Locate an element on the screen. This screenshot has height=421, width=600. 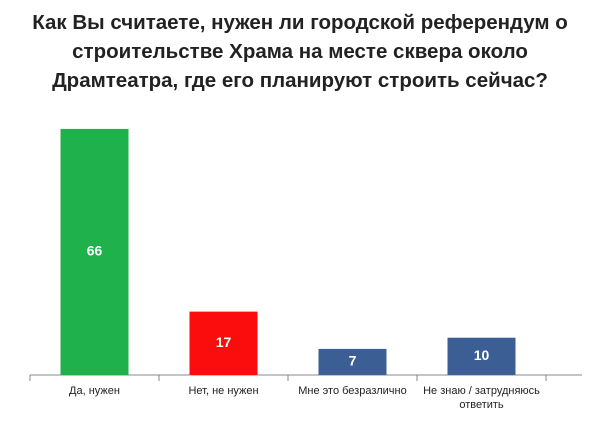
value-label: 7 is located at coordinates (353, 361).